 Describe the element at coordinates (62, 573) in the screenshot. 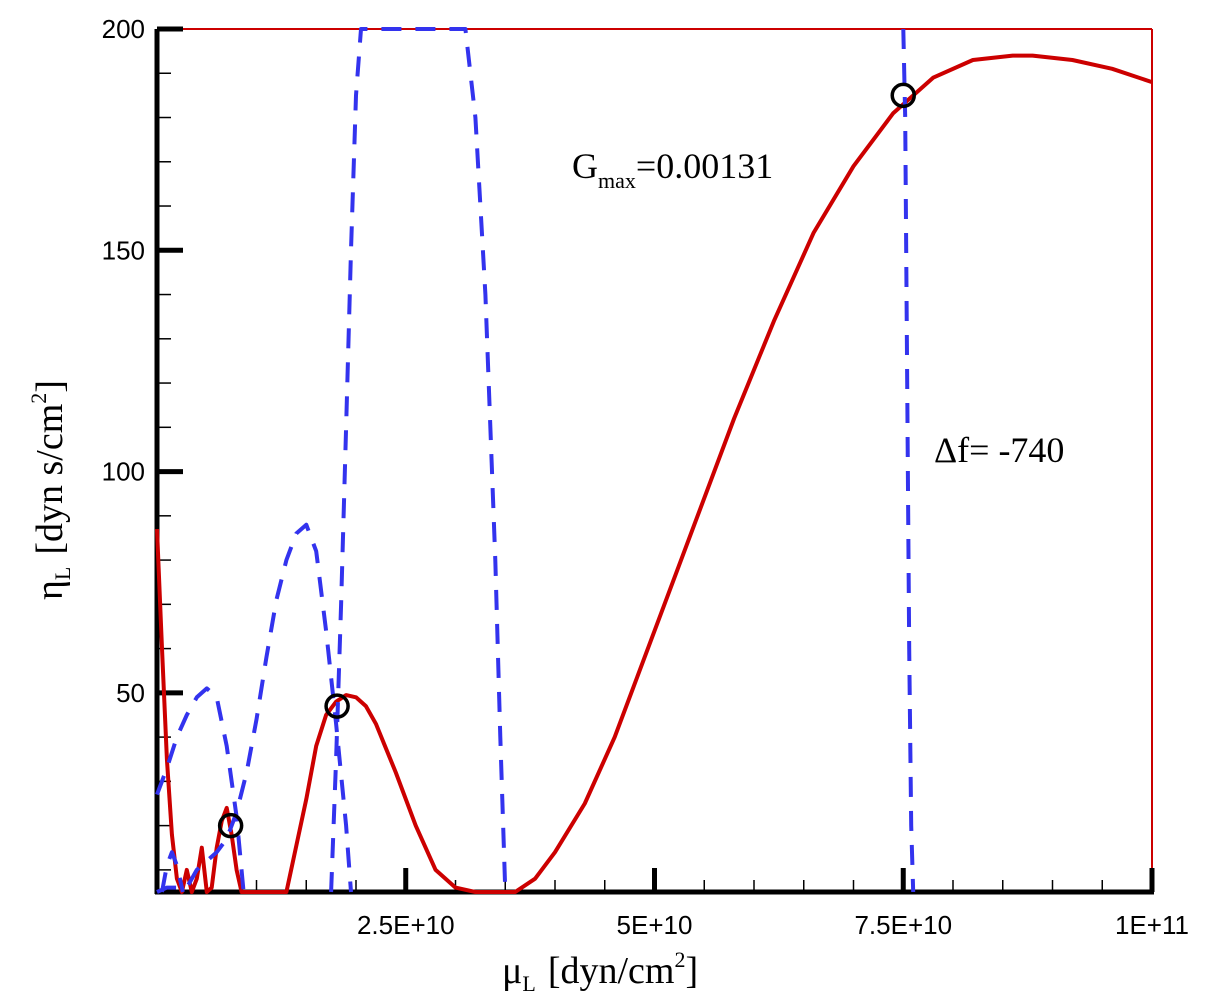

I see `y-axis-sub: L` at that location.